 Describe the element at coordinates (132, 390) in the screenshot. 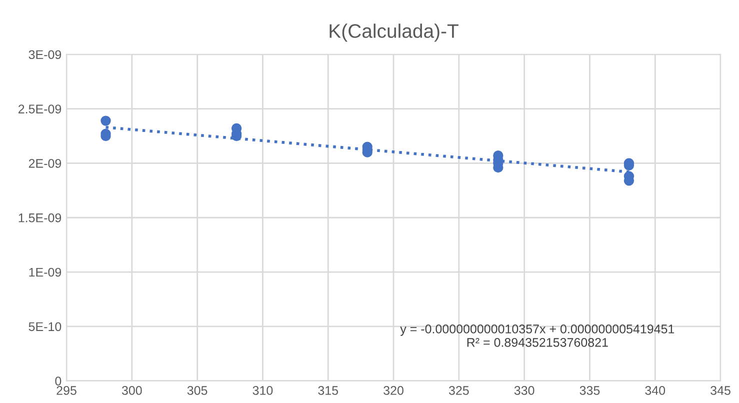

I see `x-tick-label: 300` at that location.